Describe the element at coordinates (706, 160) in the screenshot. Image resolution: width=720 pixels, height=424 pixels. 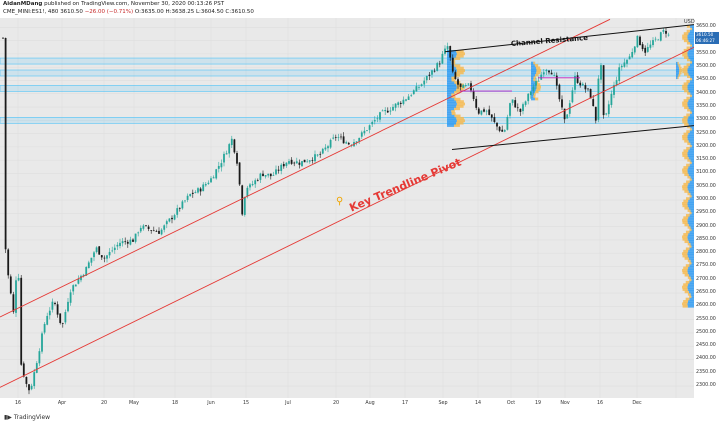
I see `price-tick-label: 3150.00` at that location.